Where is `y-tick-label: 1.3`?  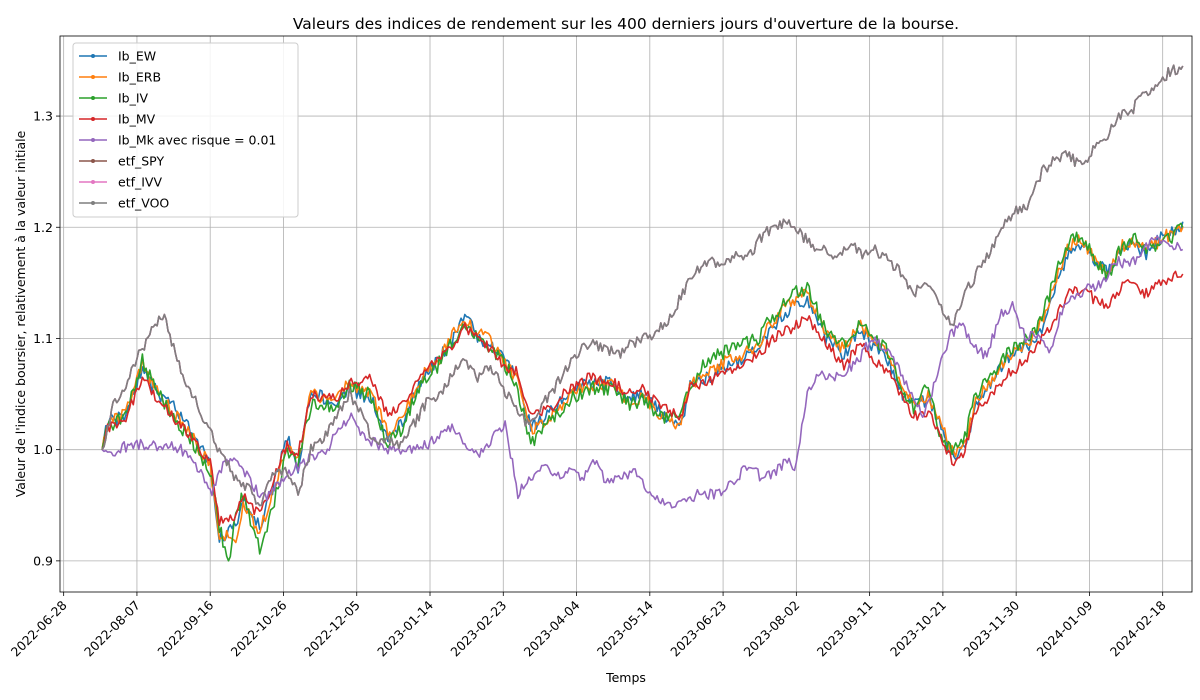 y-tick-label: 1.3 is located at coordinates (43, 116).